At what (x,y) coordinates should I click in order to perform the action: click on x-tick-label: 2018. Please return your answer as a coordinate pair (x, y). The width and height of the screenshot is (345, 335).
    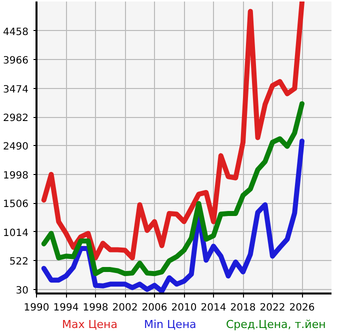
    Looking at the image, I should click on (243, 308).